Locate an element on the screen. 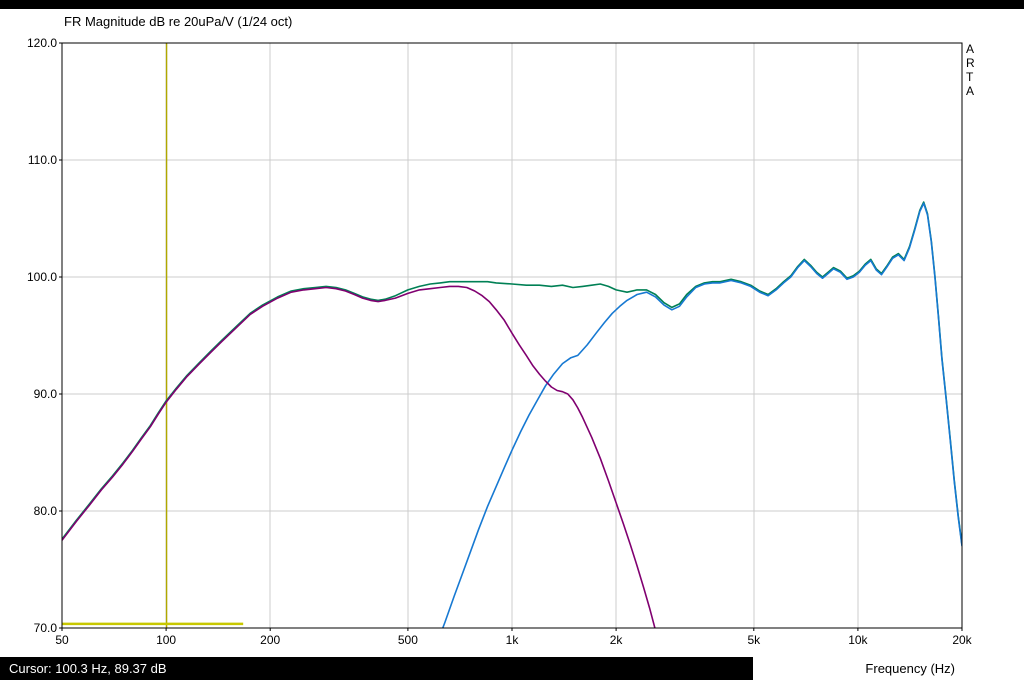 Image resolution: width=1024 pixels, height=680 pixels. y-tick-label: 120.0 is located at coordinates (41, 43).